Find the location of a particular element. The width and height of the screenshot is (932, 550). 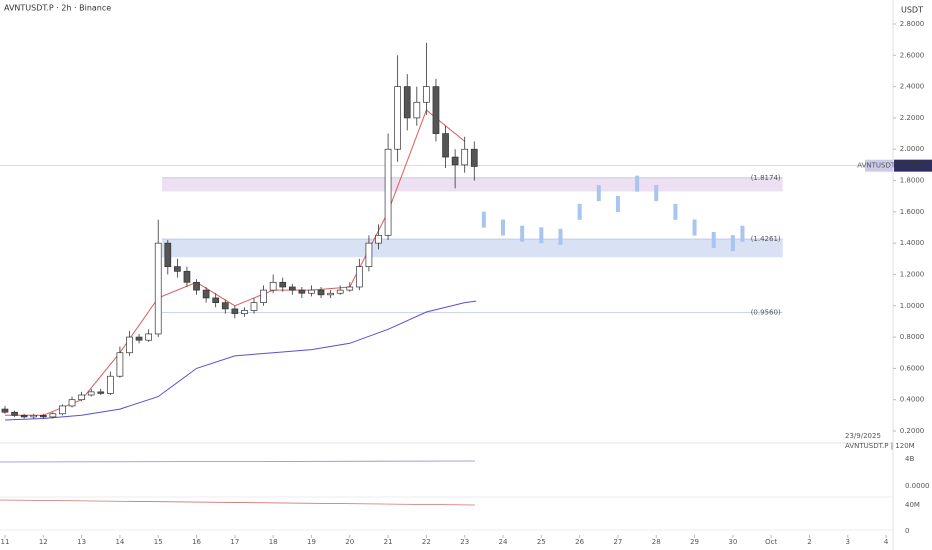

chart-title: AVNTUSDT.P · 2h · Binance is located at coordinates (57, 8).